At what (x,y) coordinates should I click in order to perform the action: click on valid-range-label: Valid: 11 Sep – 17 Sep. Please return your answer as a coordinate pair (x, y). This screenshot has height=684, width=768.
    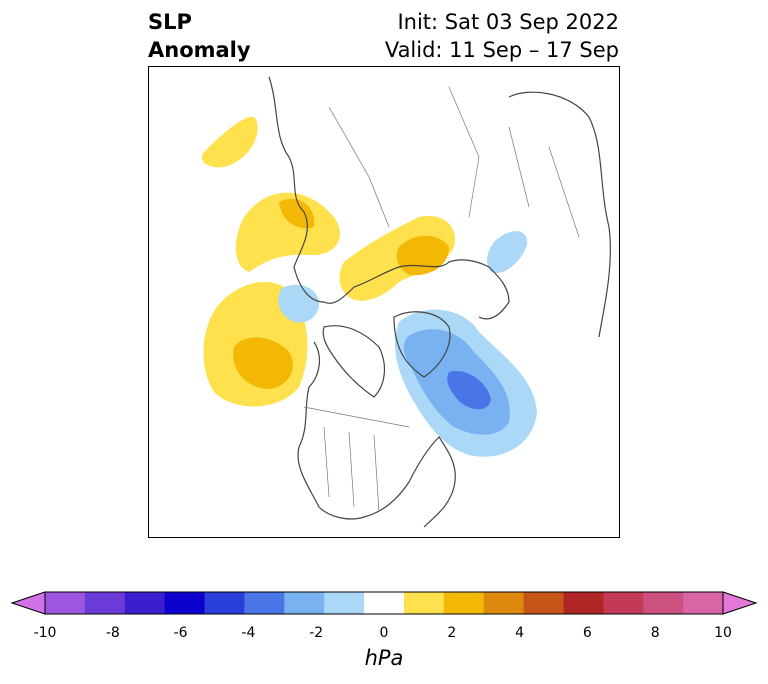
    Looking at the image, I should click on (501, 50).